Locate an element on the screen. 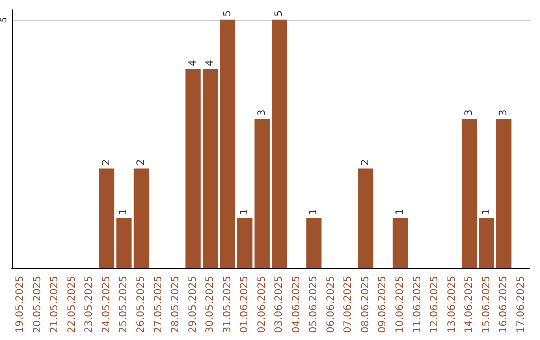 Image resolution: width=540 pixels, height=340 pixels. x-tick-label: 28.05.2025 is located at coordinates (176, 305).